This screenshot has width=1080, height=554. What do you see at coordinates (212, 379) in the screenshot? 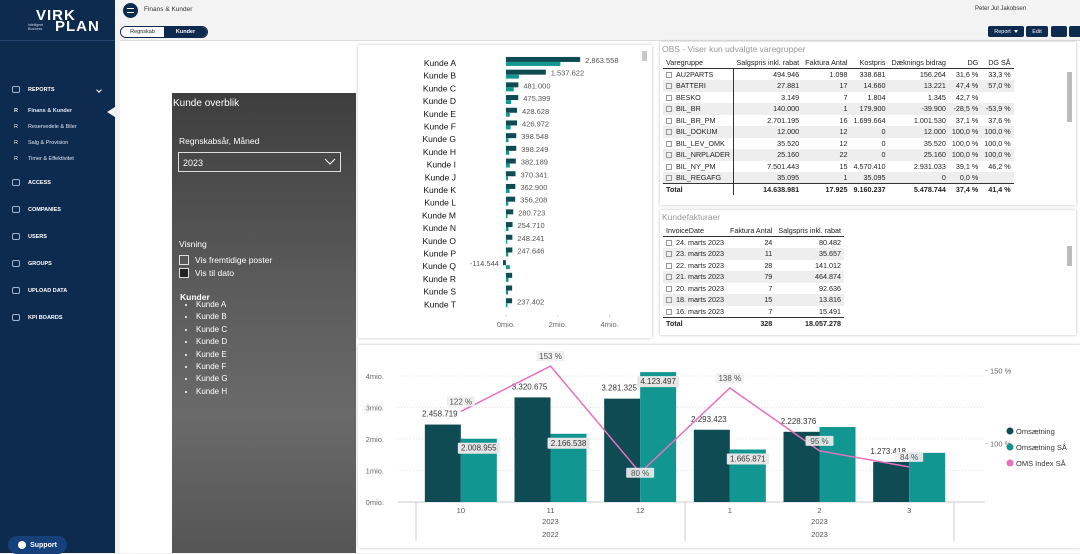
I see `customer-item: Kunde G` at bounding box center [212, 379].